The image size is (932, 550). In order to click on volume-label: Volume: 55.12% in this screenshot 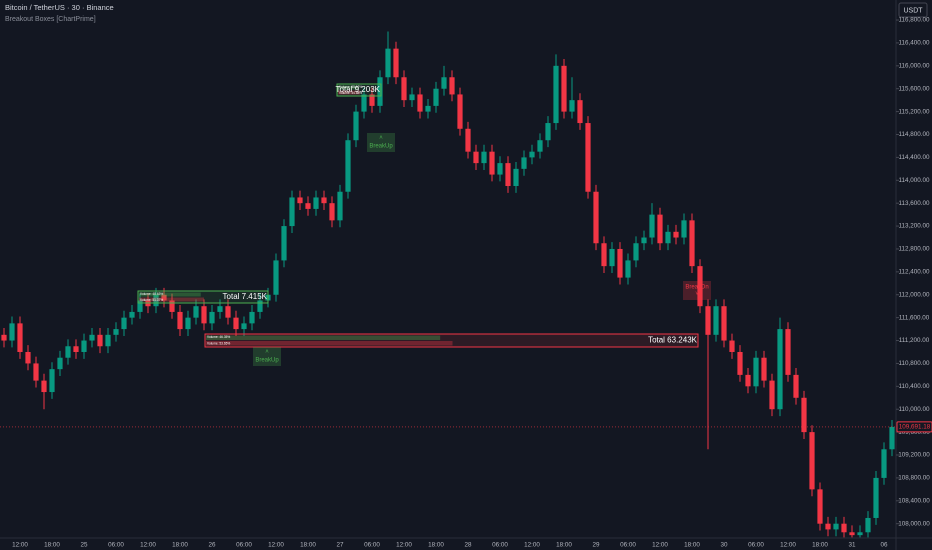, I will do `click(350, 87)`.